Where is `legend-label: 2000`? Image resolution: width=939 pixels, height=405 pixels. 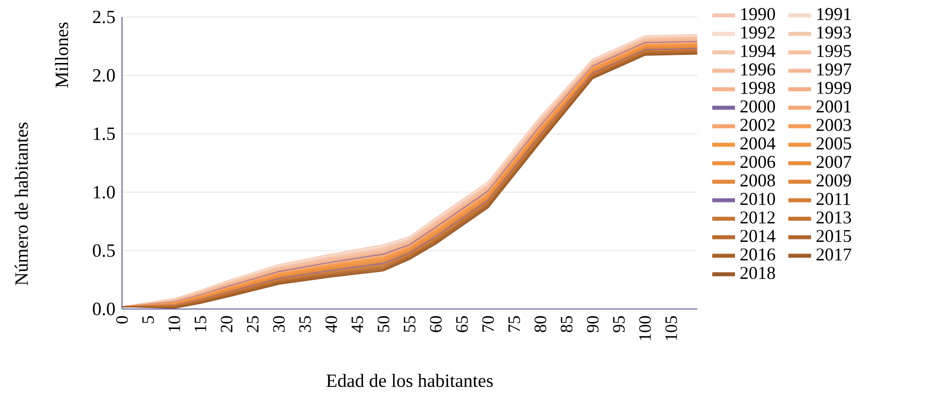
legend-label: 2000 is located at coordinates (757, 106).